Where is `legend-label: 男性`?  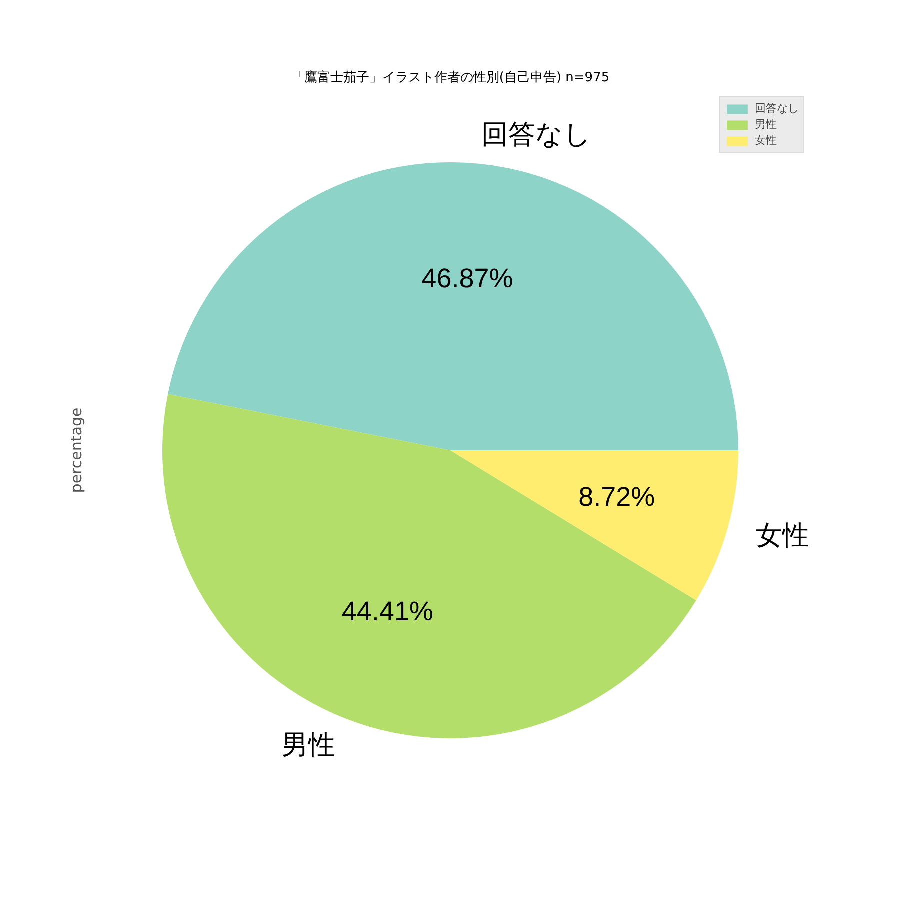 legend-label: 男性 is located at coordinates (766, 124).